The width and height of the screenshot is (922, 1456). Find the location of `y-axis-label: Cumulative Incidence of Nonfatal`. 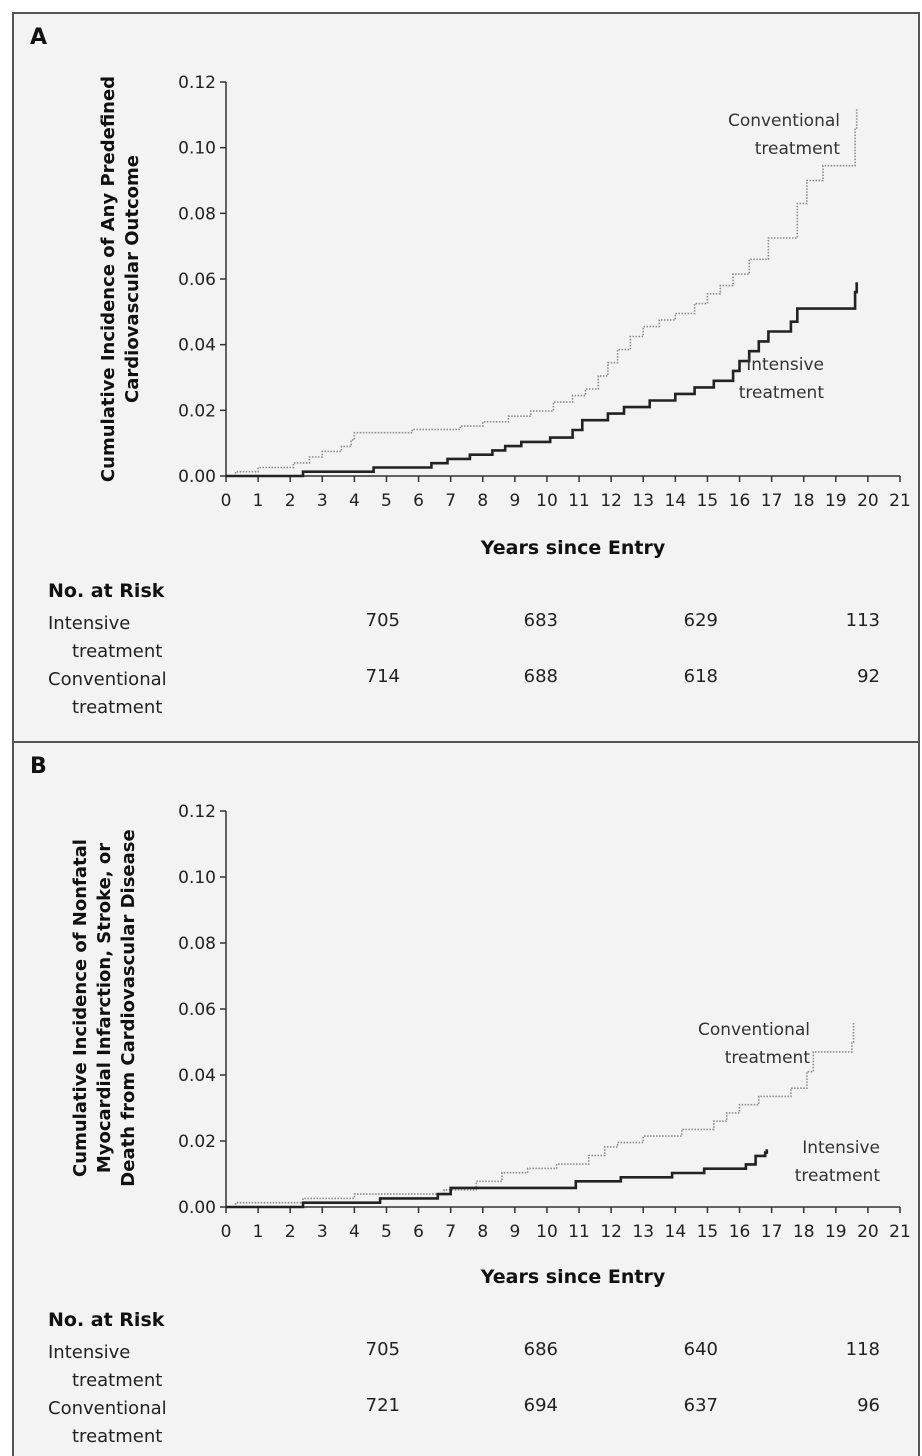

y-axis-label: Cumulative Incidence of Nonfatal is located at coordinates (80, 1008).